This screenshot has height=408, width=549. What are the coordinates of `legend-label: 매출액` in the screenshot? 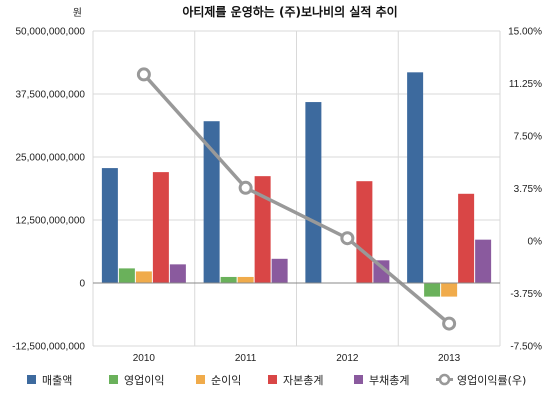 It's located at (57, 380).